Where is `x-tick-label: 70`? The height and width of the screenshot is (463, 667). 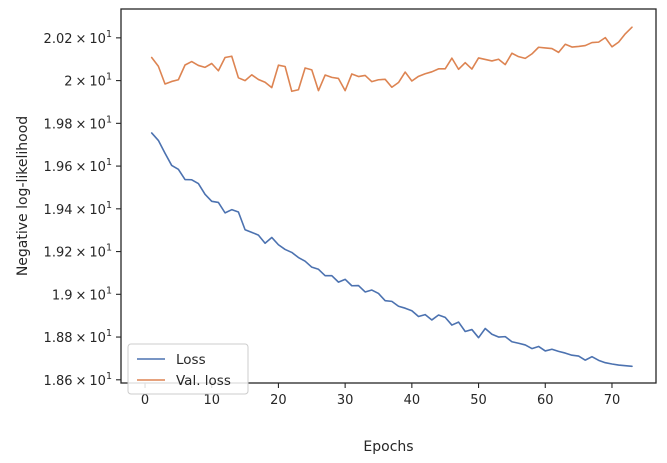
x-tick-label: 70 is located at coordinates (612, 400).